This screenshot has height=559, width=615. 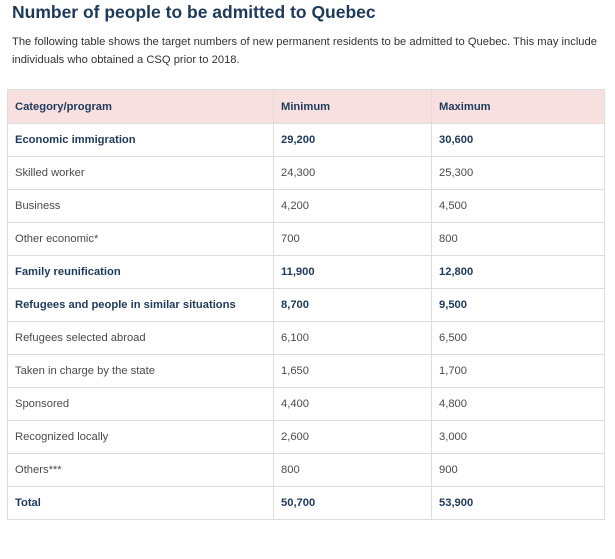 I want to click on table-row: Others*** 800 900, so click(x=306, y=470).